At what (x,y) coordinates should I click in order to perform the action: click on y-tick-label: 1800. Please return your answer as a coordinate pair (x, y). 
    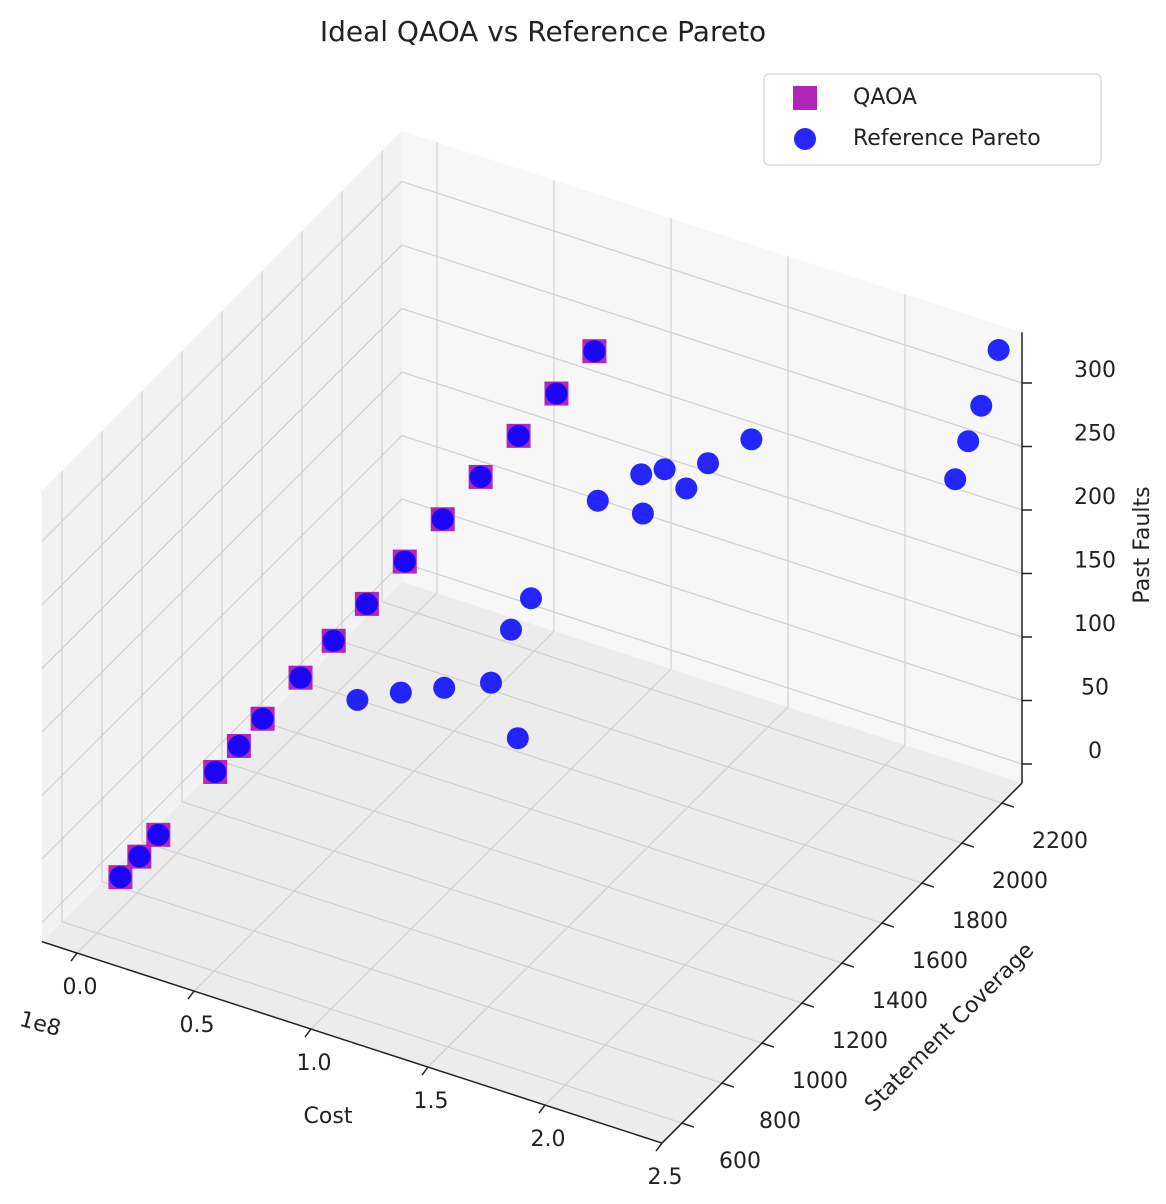
    Looking at the image, I should click on (980, 921).